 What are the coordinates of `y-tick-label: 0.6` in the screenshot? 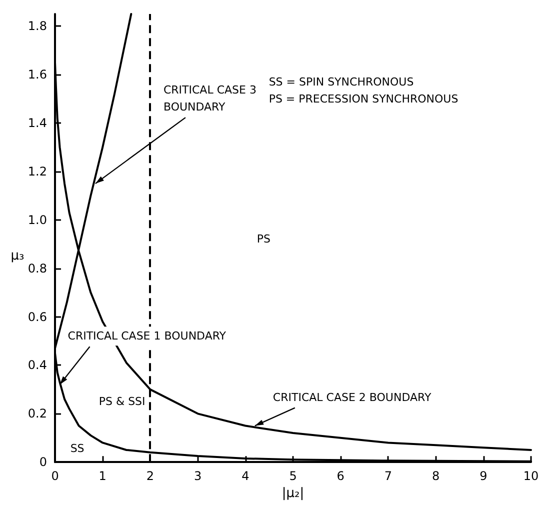 It's located at (37, 317).